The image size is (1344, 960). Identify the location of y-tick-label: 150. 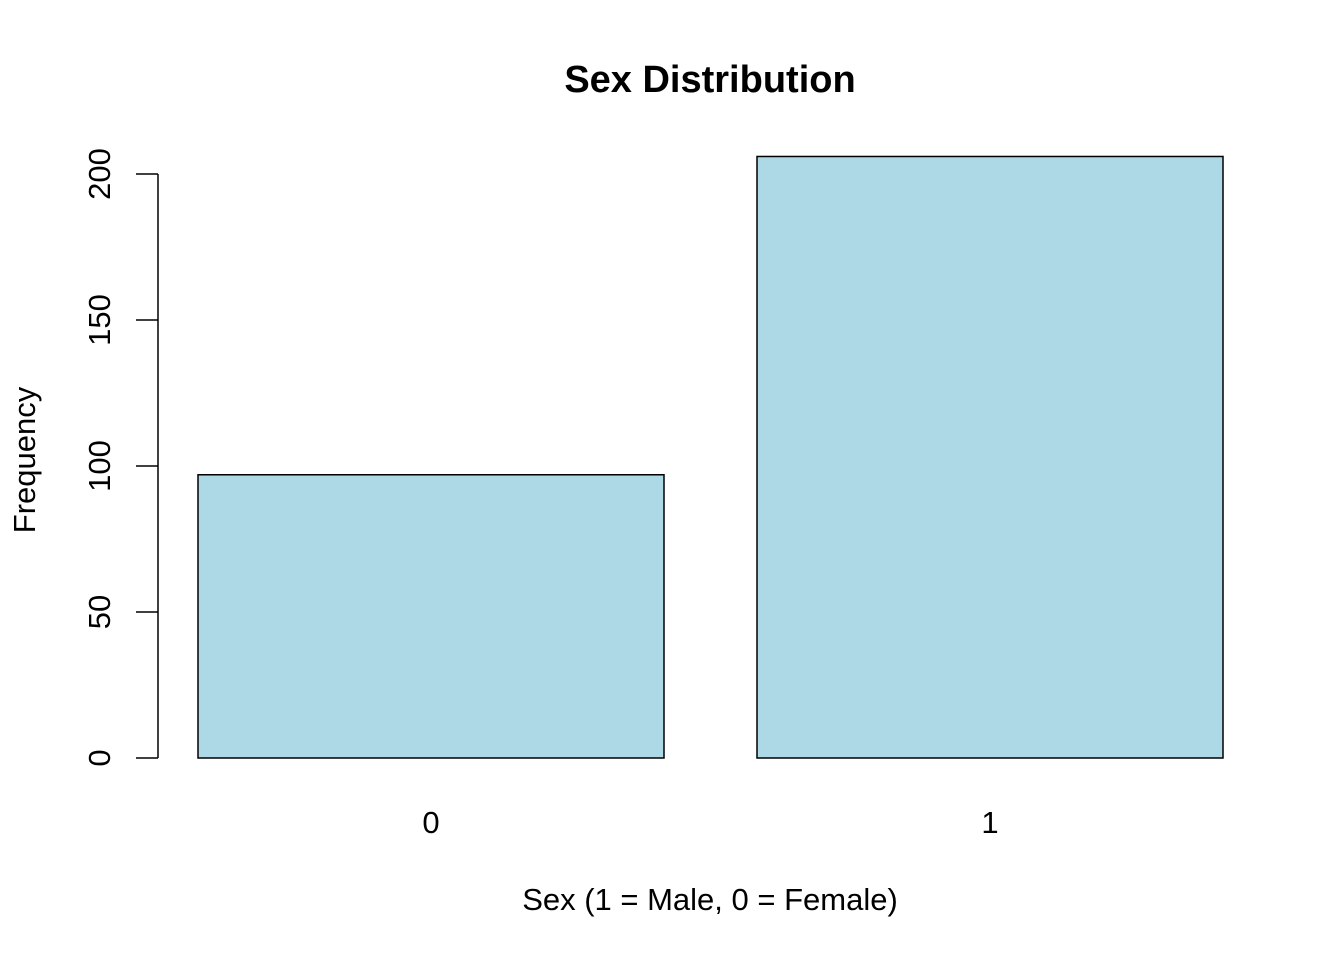
(99, 320).